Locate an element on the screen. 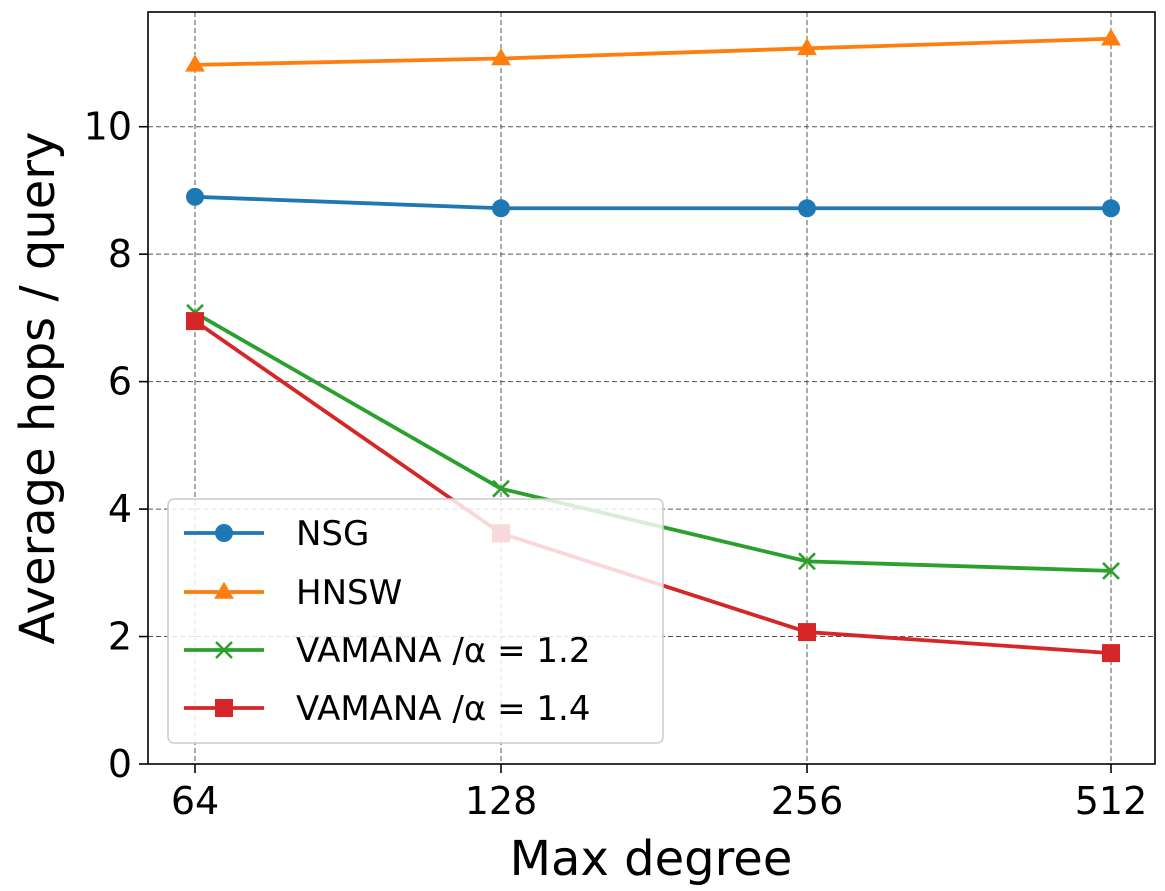 The height and width of the screenshot is (891, 1165). legend-label: VAMANA /α = 1.4 is located at coordinates (443, 709).